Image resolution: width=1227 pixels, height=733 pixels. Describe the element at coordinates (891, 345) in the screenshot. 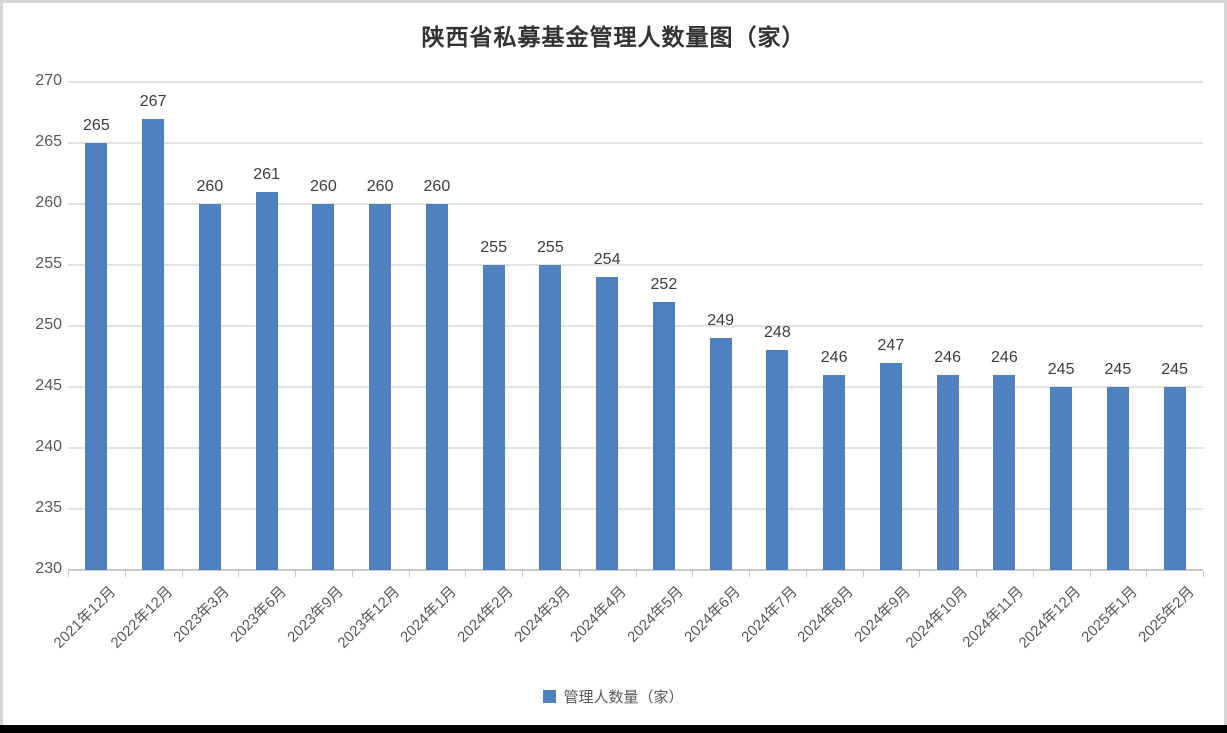

I see `bar-value-label: 247` at that location.